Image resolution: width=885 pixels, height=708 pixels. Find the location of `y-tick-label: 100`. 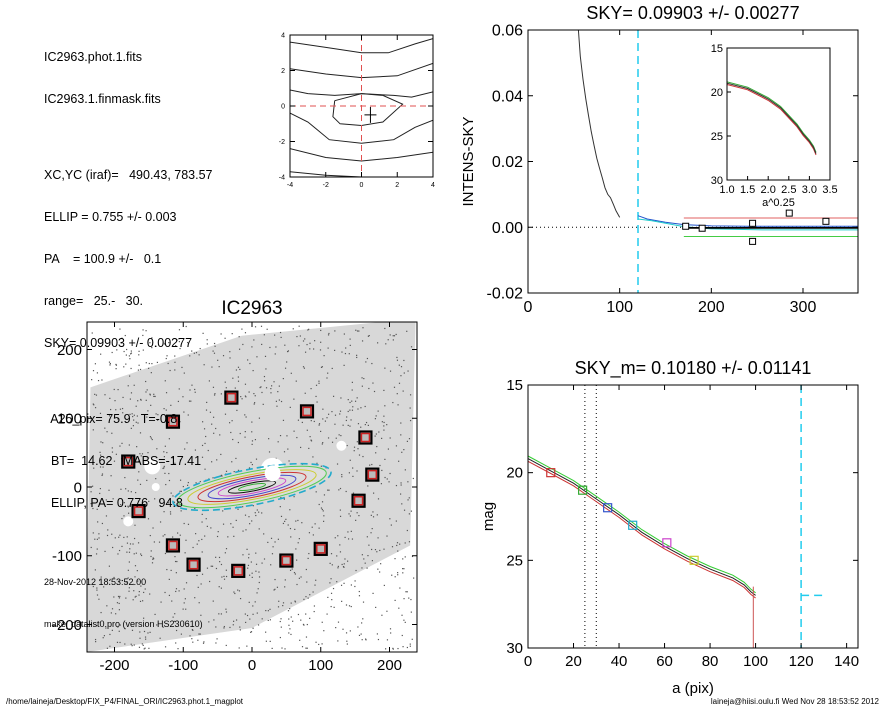

y-tick-label: 100 is located at coordinates (69, 419).